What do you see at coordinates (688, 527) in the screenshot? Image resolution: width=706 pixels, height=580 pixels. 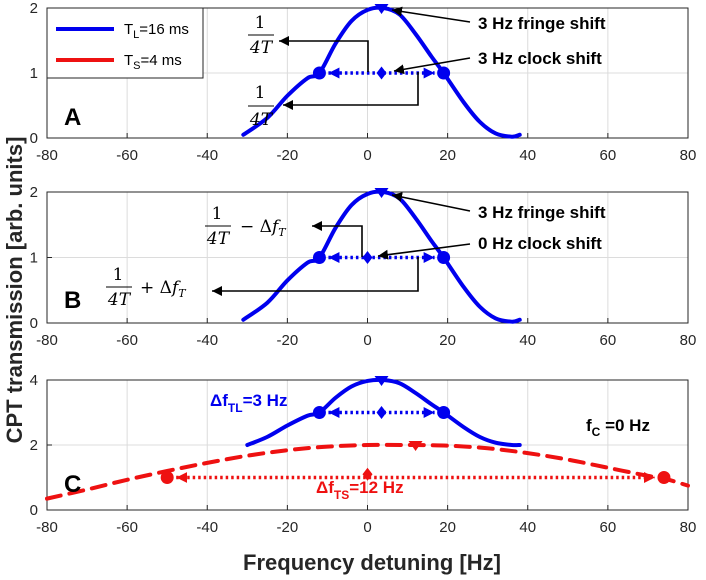 I see `panel-3-xtick-label-8: 80` at bounding box center [688, 527].